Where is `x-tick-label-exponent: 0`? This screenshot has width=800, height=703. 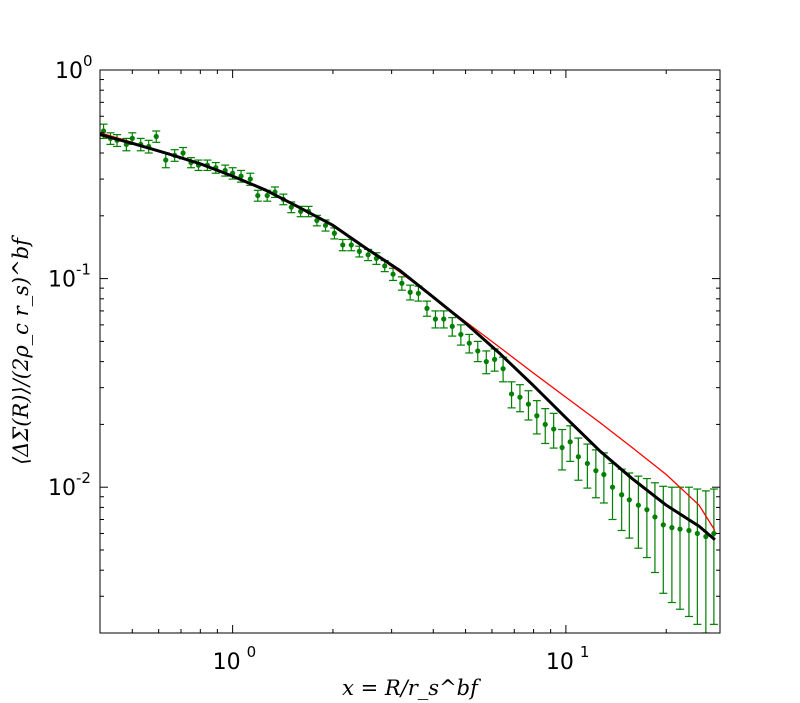 x-tick-label-exponent: 0 is located at coordinates (252, 652).